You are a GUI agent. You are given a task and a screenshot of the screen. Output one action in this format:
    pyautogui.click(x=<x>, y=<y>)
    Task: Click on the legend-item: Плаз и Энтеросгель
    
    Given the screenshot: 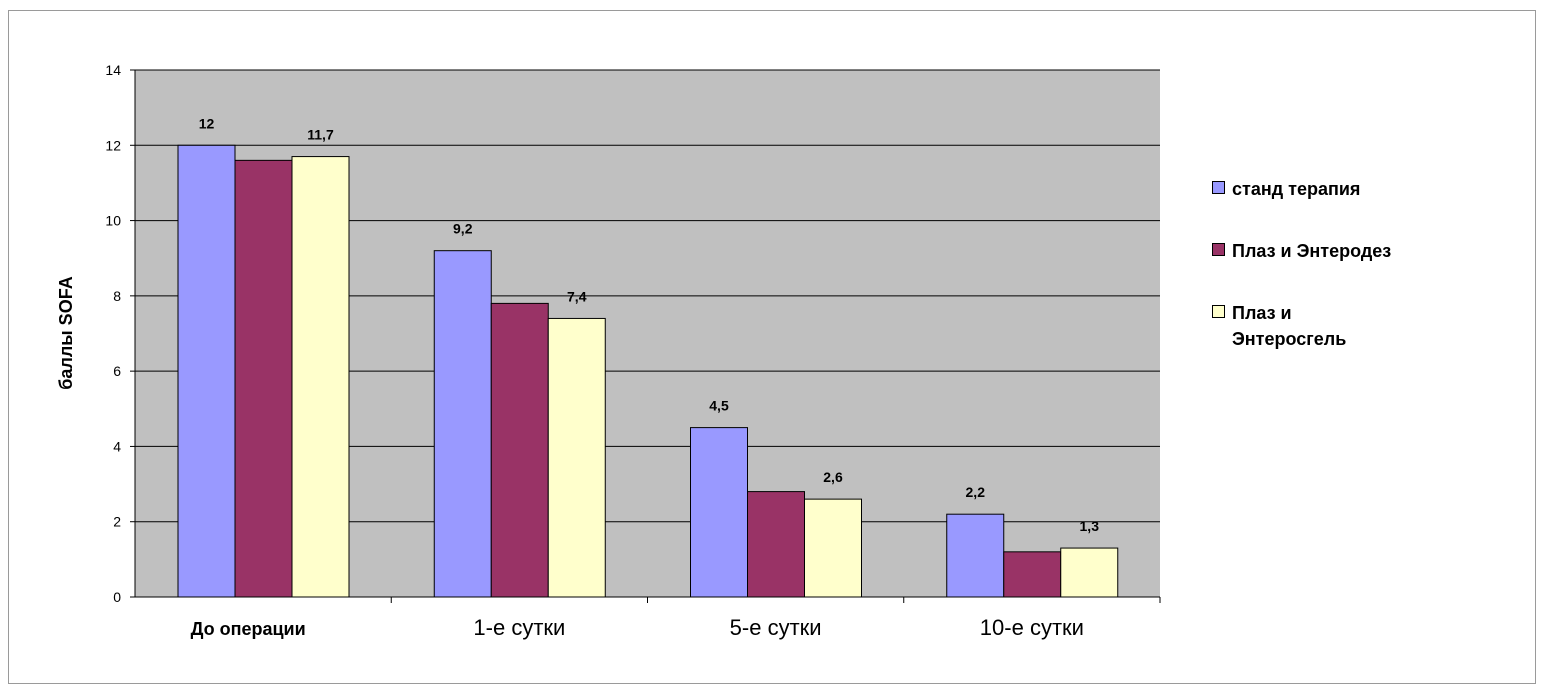 What is the action you would take?
    pyautogui.click(x=1322, y=326)
    